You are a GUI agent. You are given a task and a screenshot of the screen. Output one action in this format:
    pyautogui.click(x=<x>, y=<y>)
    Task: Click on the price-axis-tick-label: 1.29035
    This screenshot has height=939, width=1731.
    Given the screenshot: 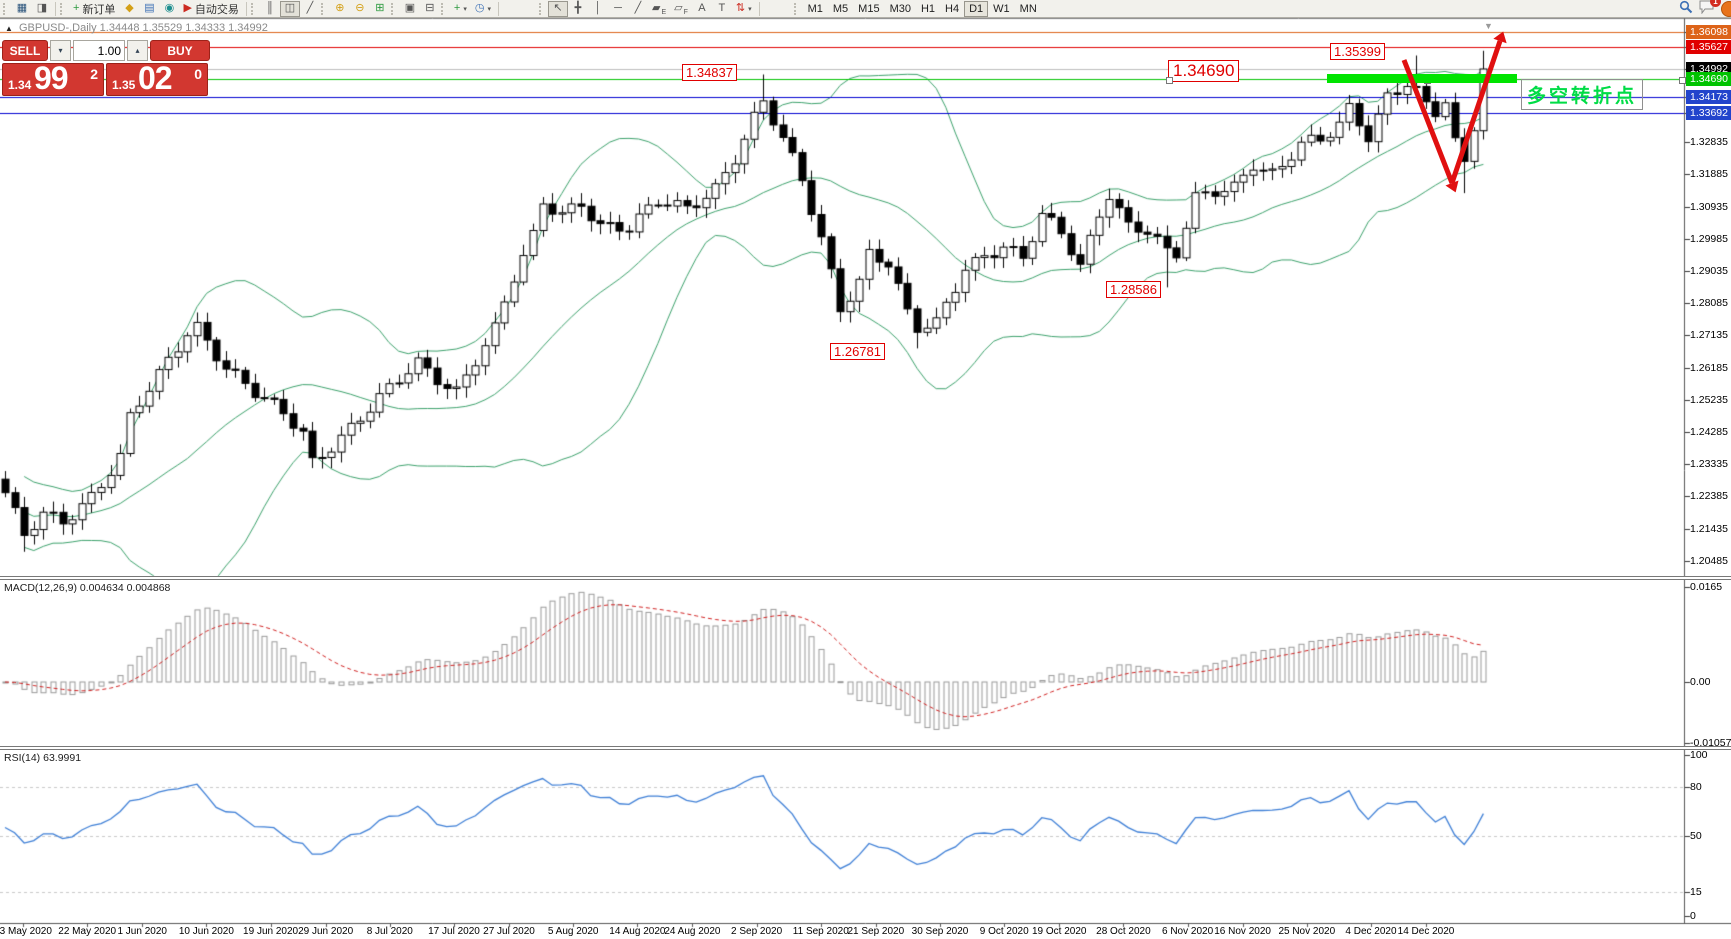 What is the action you would take?
    pyautogui.click(x=1709, y=270)
    